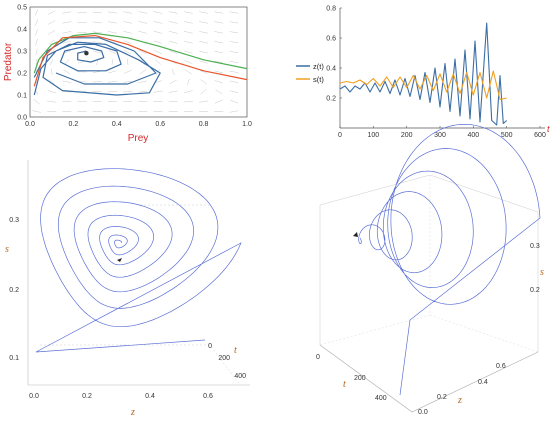  Describe the element at coordinates (22, 52) in the screenshot. I see `phase-y-tick: 0.3` at that location.